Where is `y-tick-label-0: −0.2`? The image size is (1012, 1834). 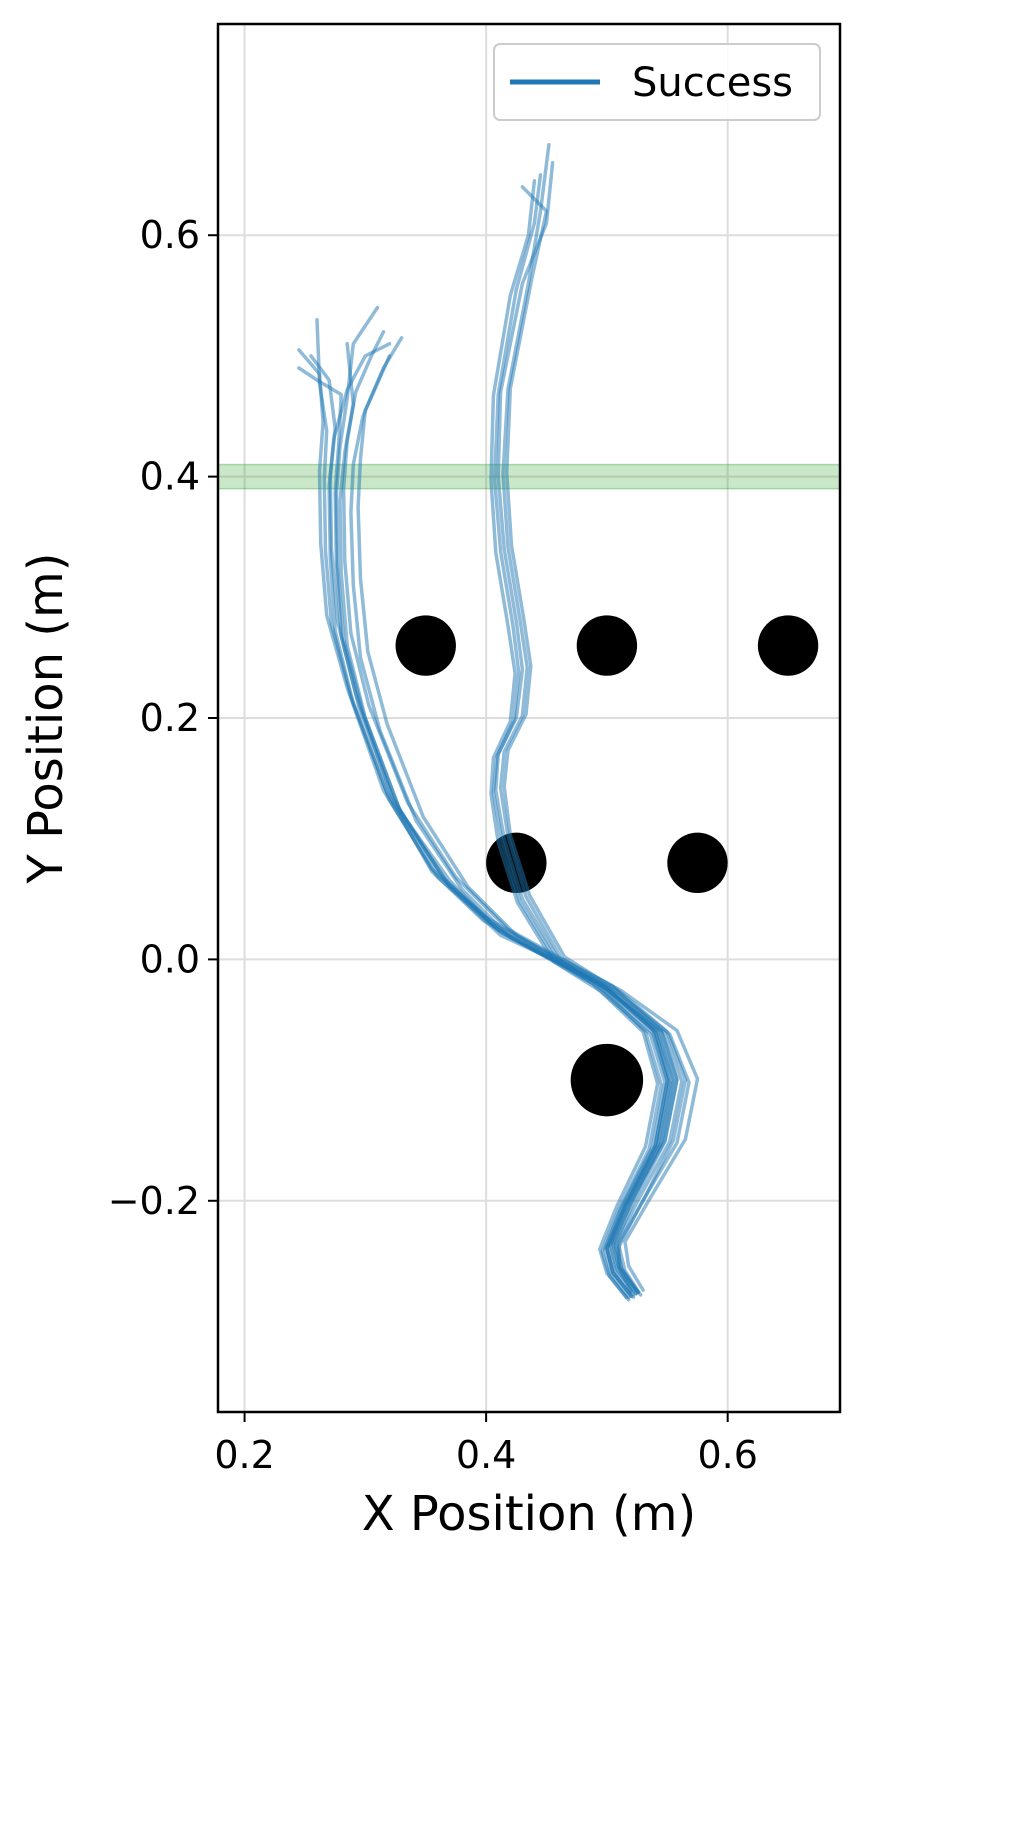
y-tick-label-0: −0.2 is located at coordinates (154, 1201).